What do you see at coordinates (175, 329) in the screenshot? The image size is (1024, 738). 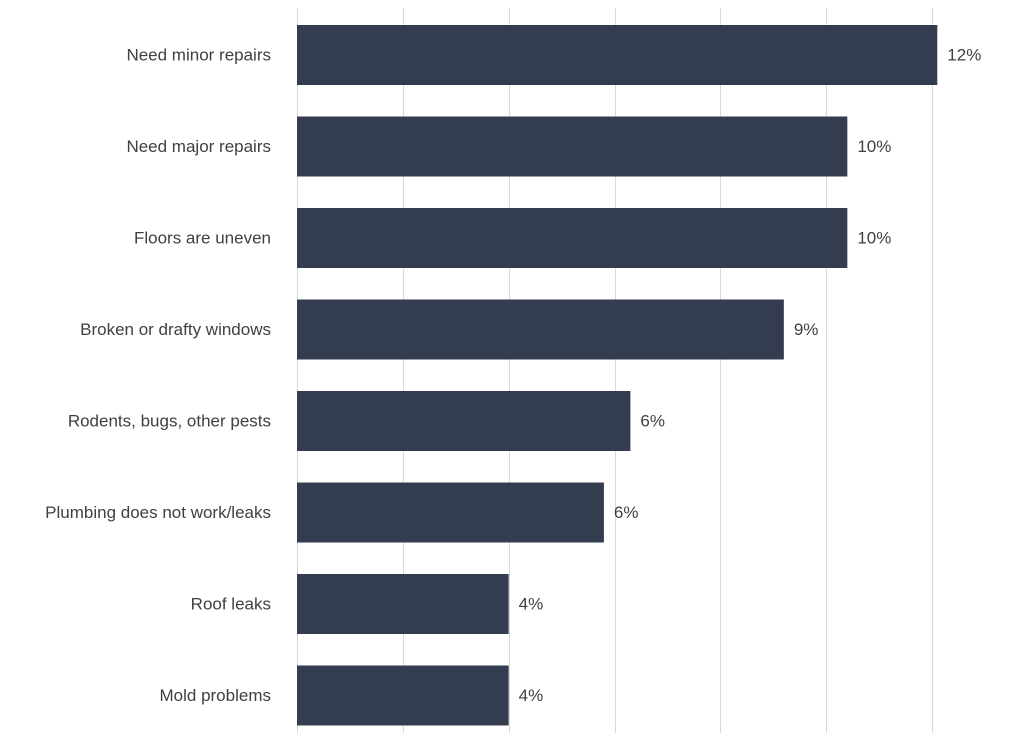 I see `category-label: Broken or drafty windows` at bounding box center [175, 329].